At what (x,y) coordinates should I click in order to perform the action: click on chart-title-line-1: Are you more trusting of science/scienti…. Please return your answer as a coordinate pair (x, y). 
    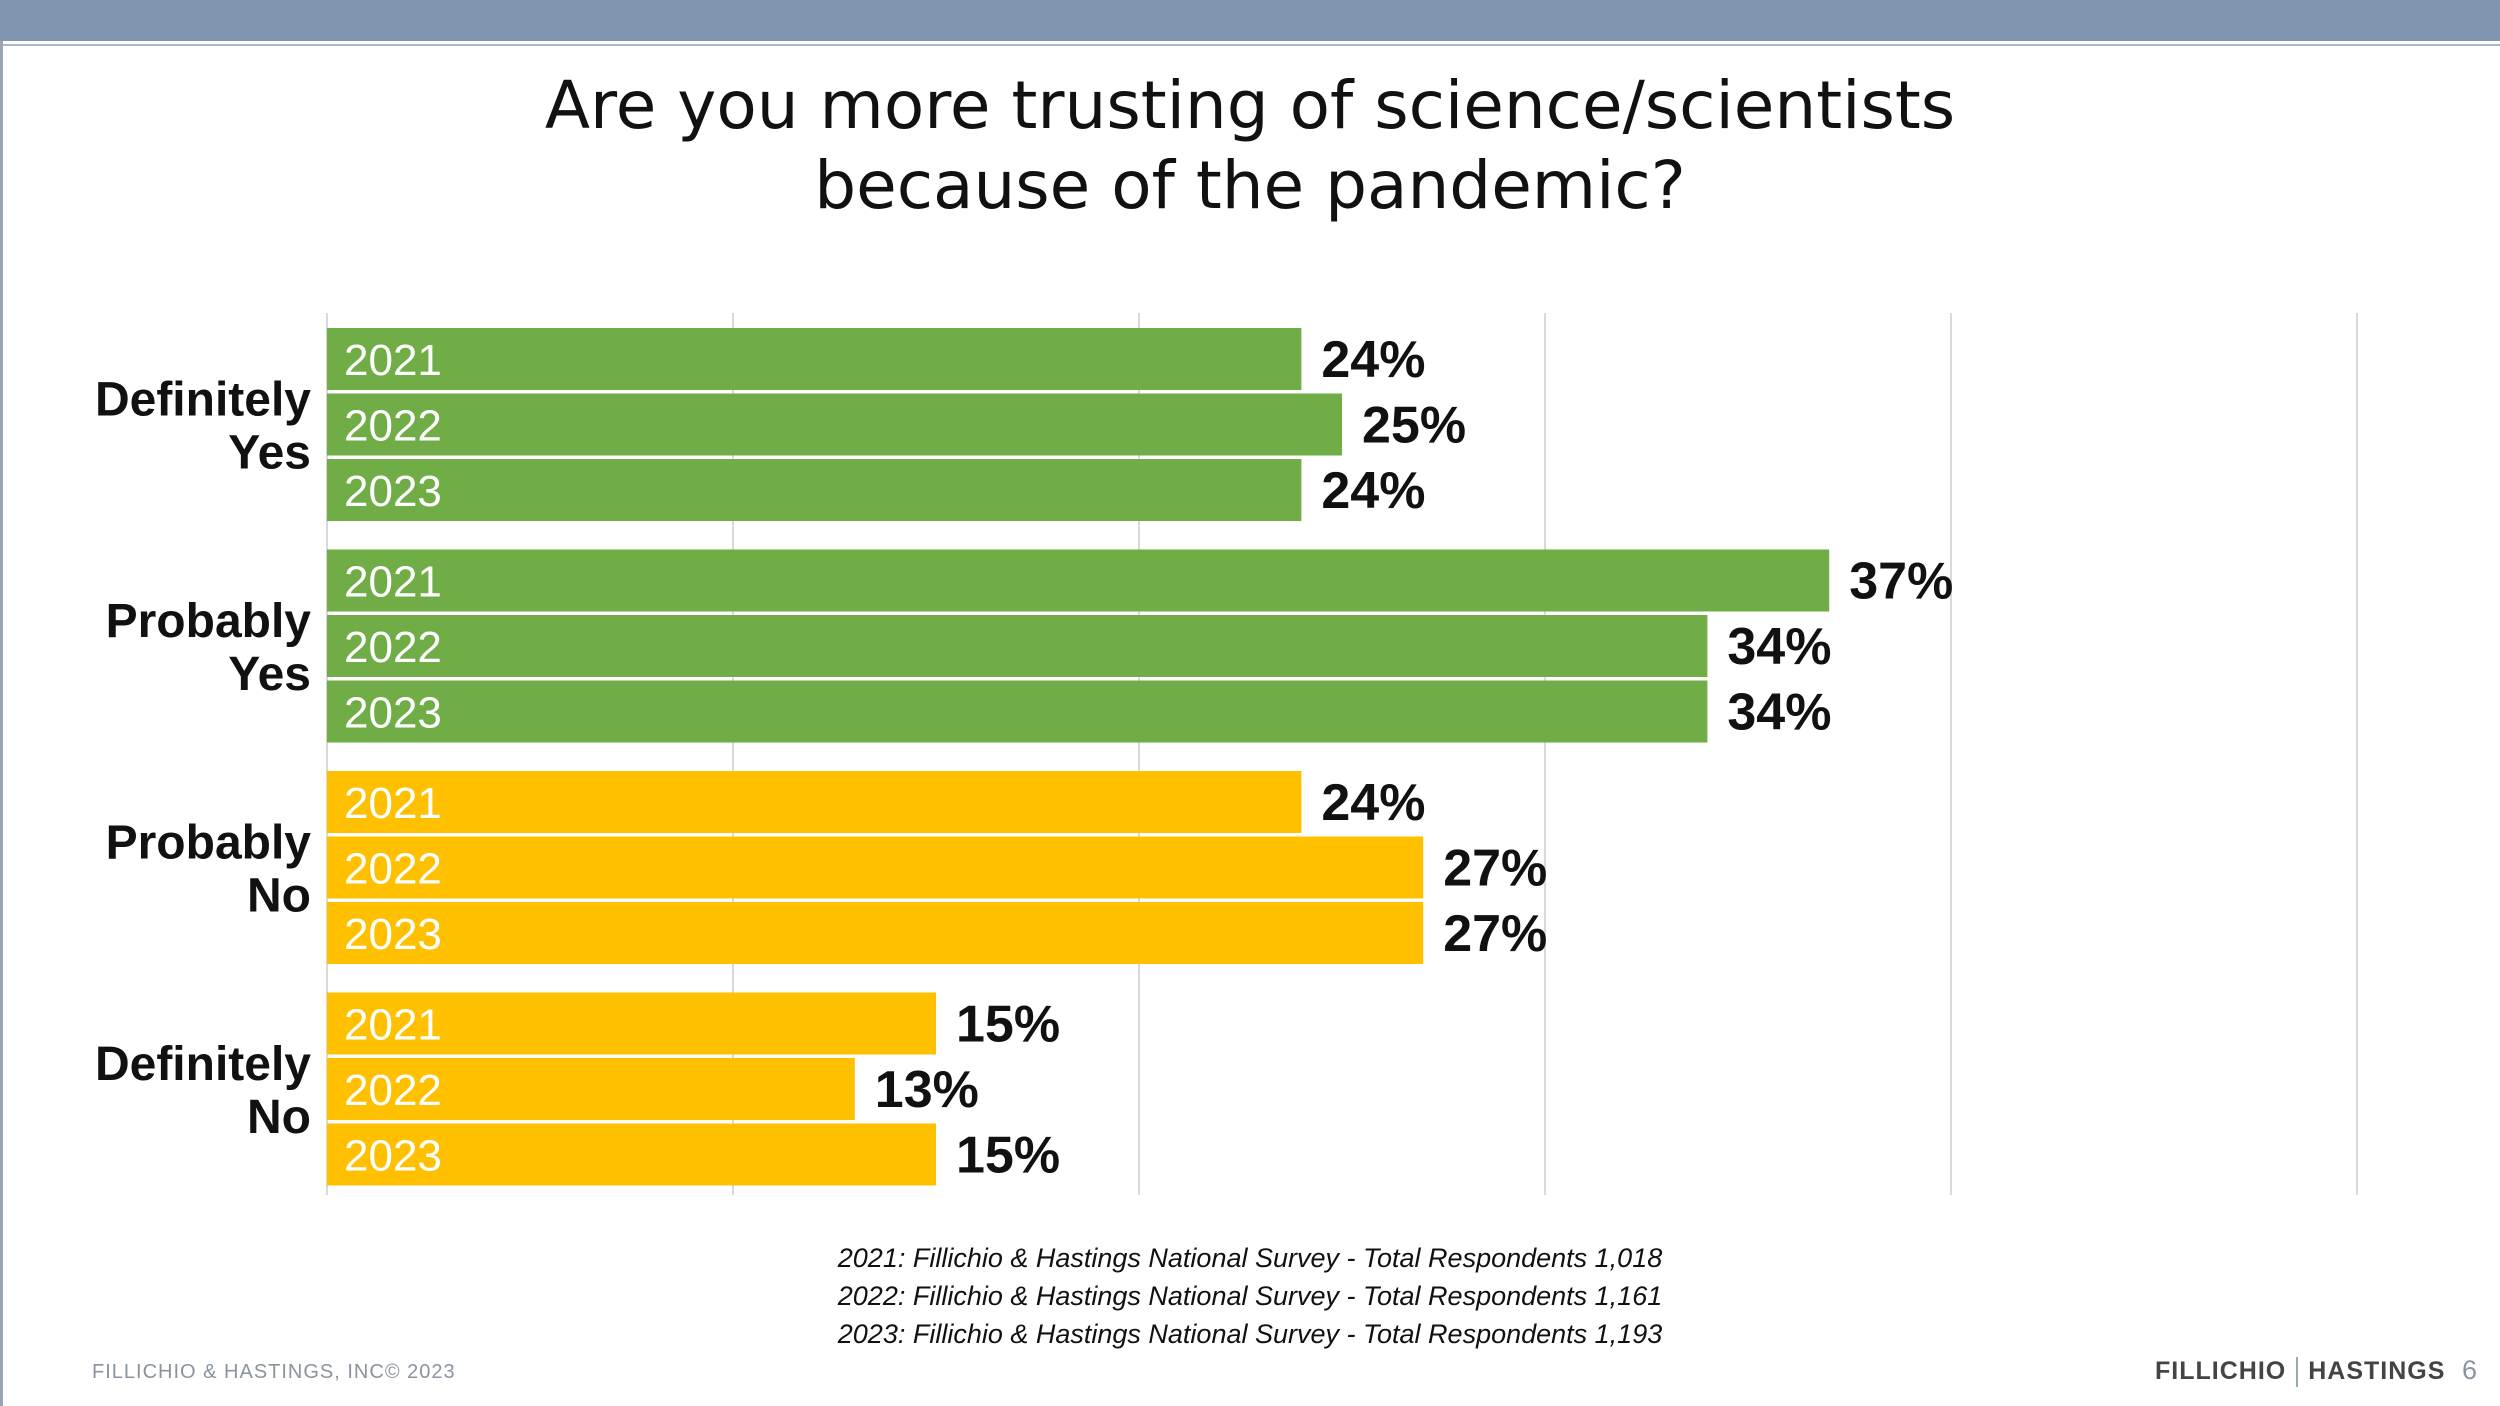
    Looking at the image, I should click on (1250, 105).